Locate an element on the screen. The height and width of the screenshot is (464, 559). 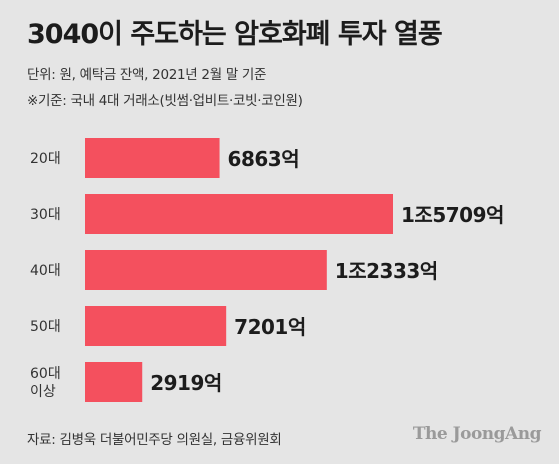
value-label-1: 1조5709억 is located at coordinates (452, 215).